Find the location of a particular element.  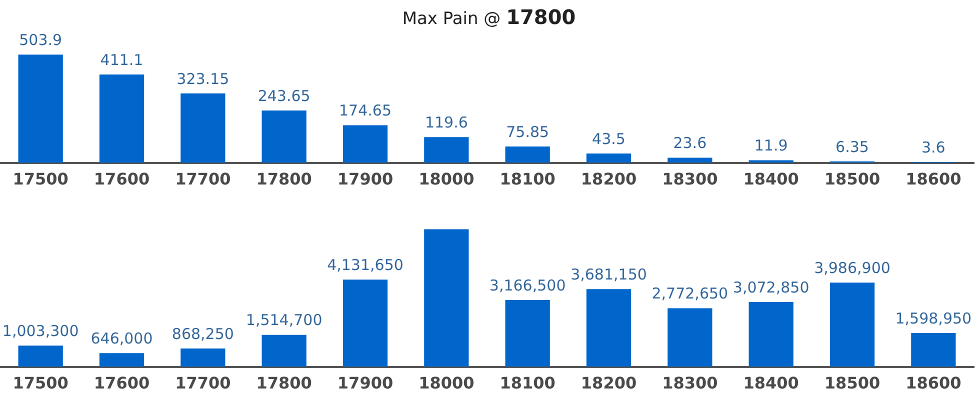

chart-title: Max Pain @ 17800 is located at coordinates (489, 17).